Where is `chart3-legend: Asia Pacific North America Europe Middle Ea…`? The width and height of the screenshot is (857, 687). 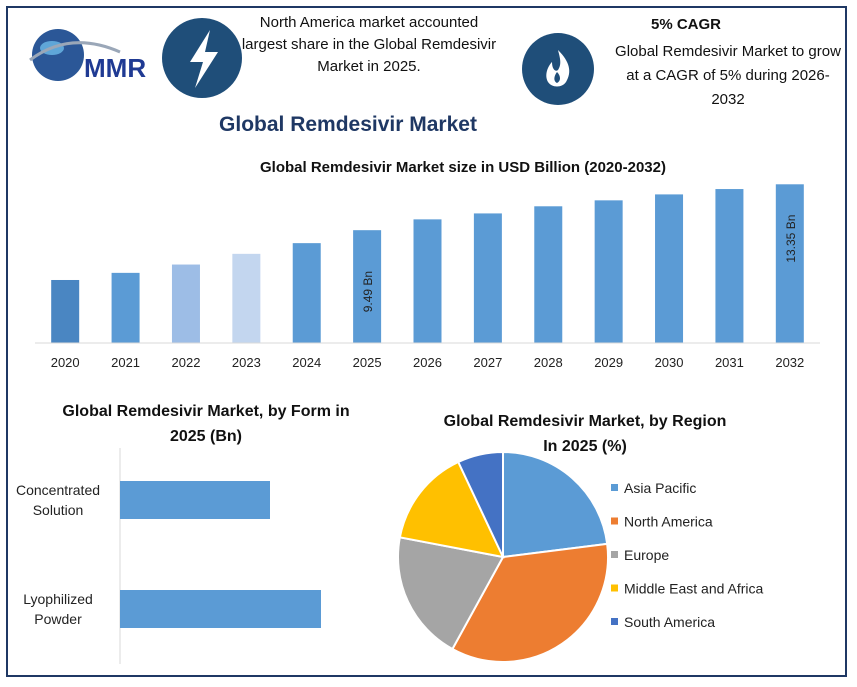
chart3-legend: Asia Pacific North America Europe Middle Ea… is located at coordinates (687, 555).